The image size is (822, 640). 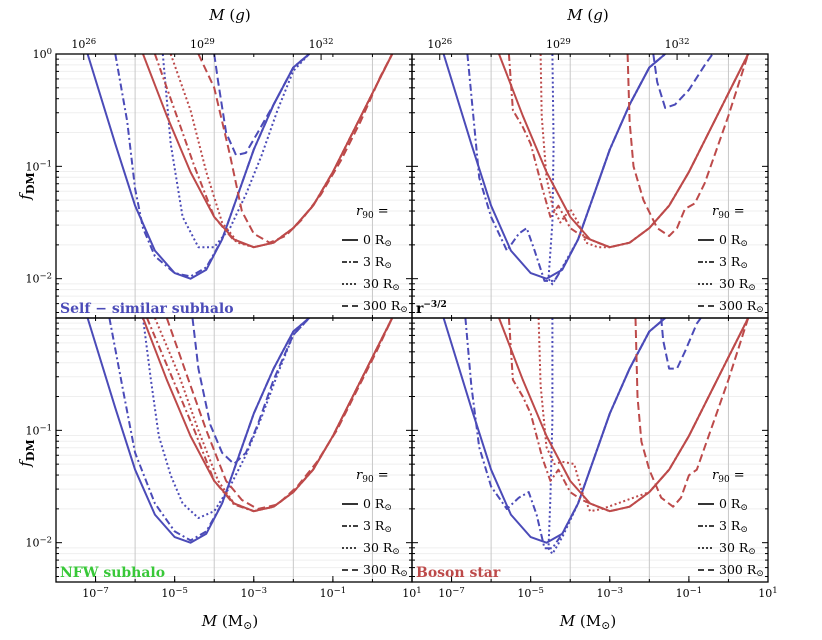 What do you see at coordinates (587, 15) in the screenshot?
I see `top-xlabel-right: M (g)` at bounding box center [587, 15].